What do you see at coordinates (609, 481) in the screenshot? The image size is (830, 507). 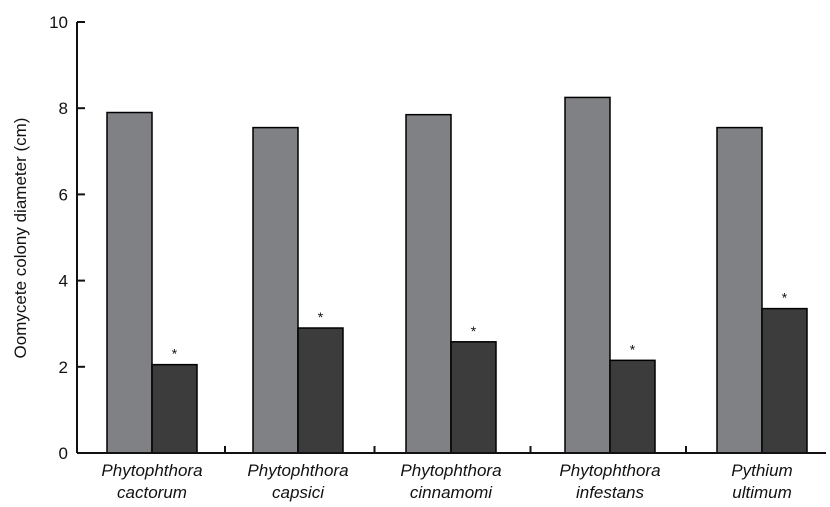 I see `x-category-label: Phytophthora infestans` at bounding box center [609, 481].